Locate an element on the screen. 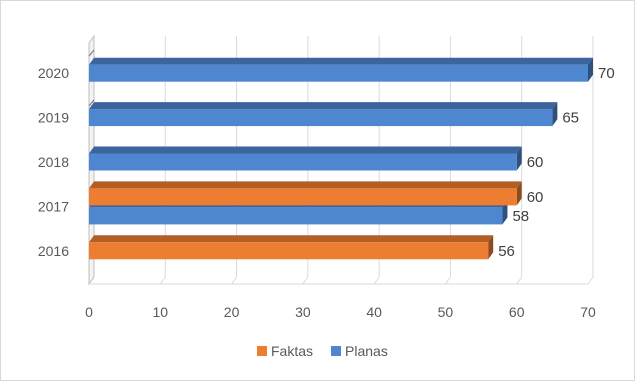 The image size is (635, 381). data-label: 56 is located at coordinates (506, 251).